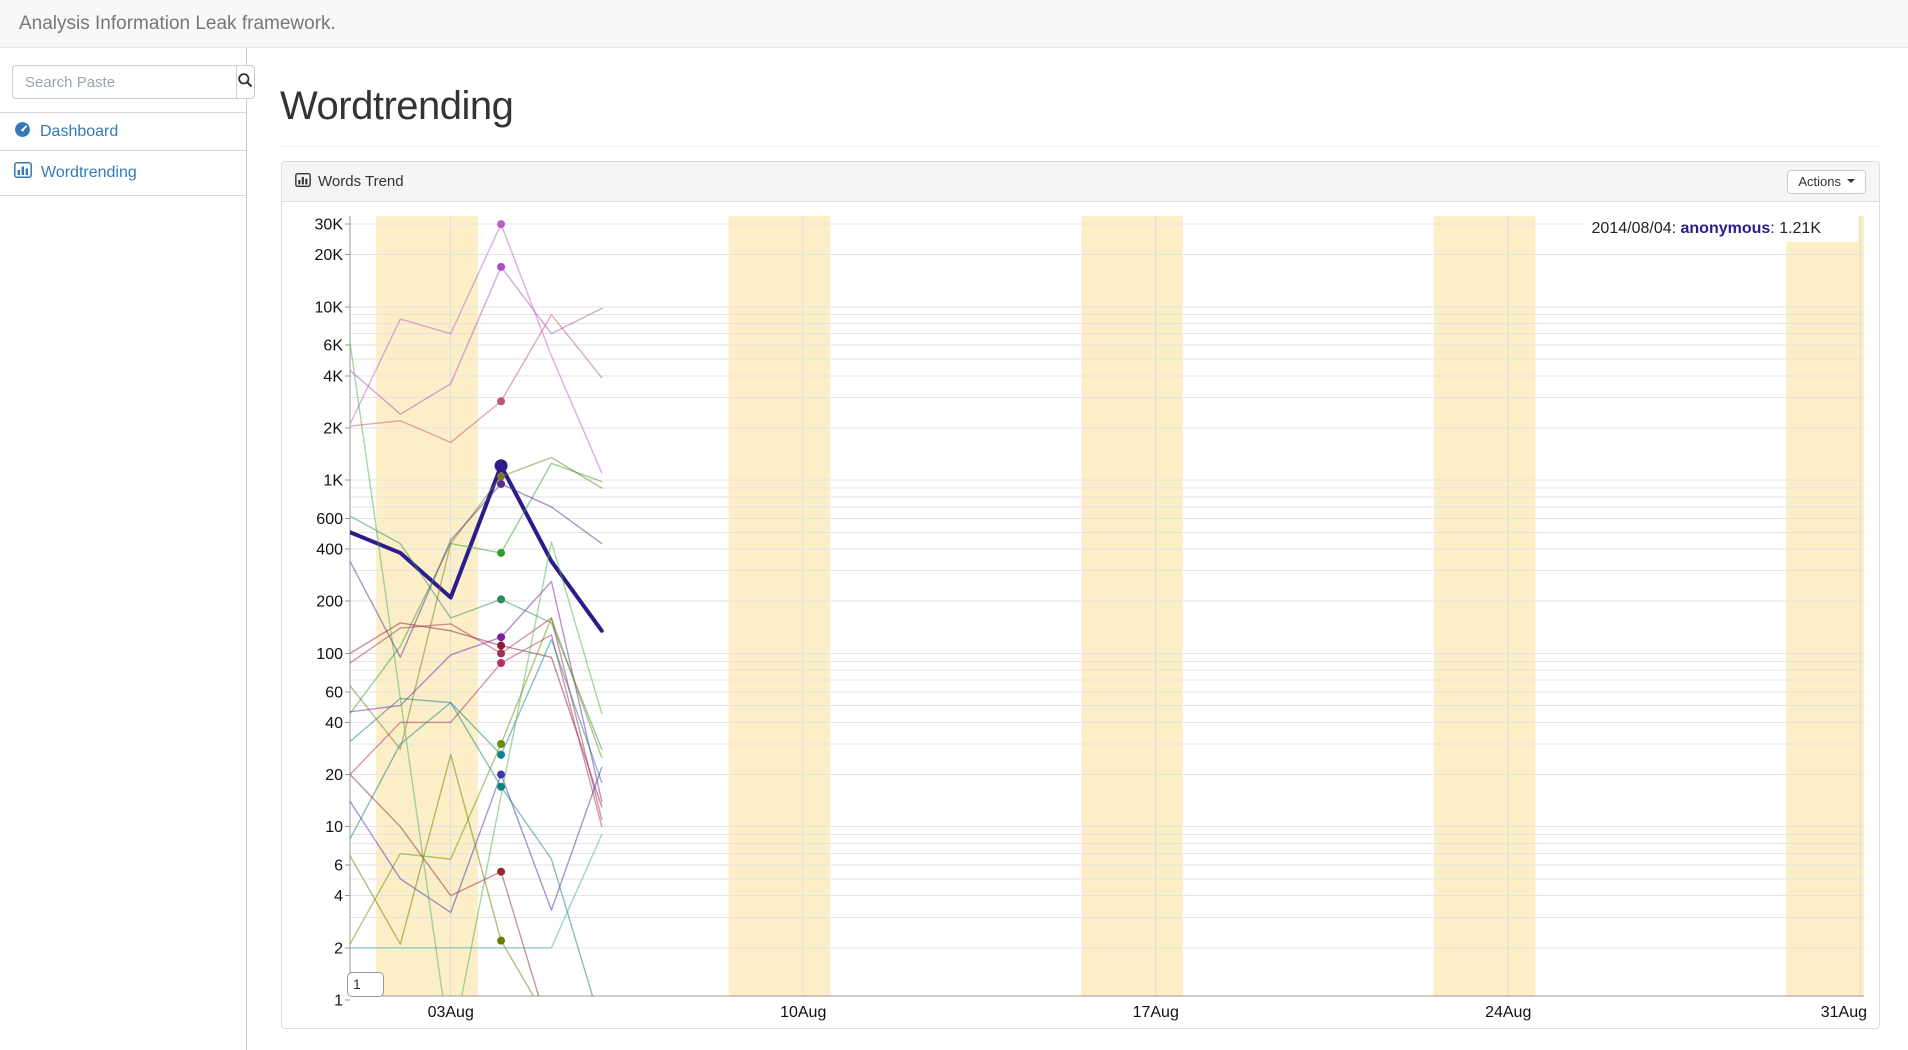  I want to click on search-input, so click(124, 82).